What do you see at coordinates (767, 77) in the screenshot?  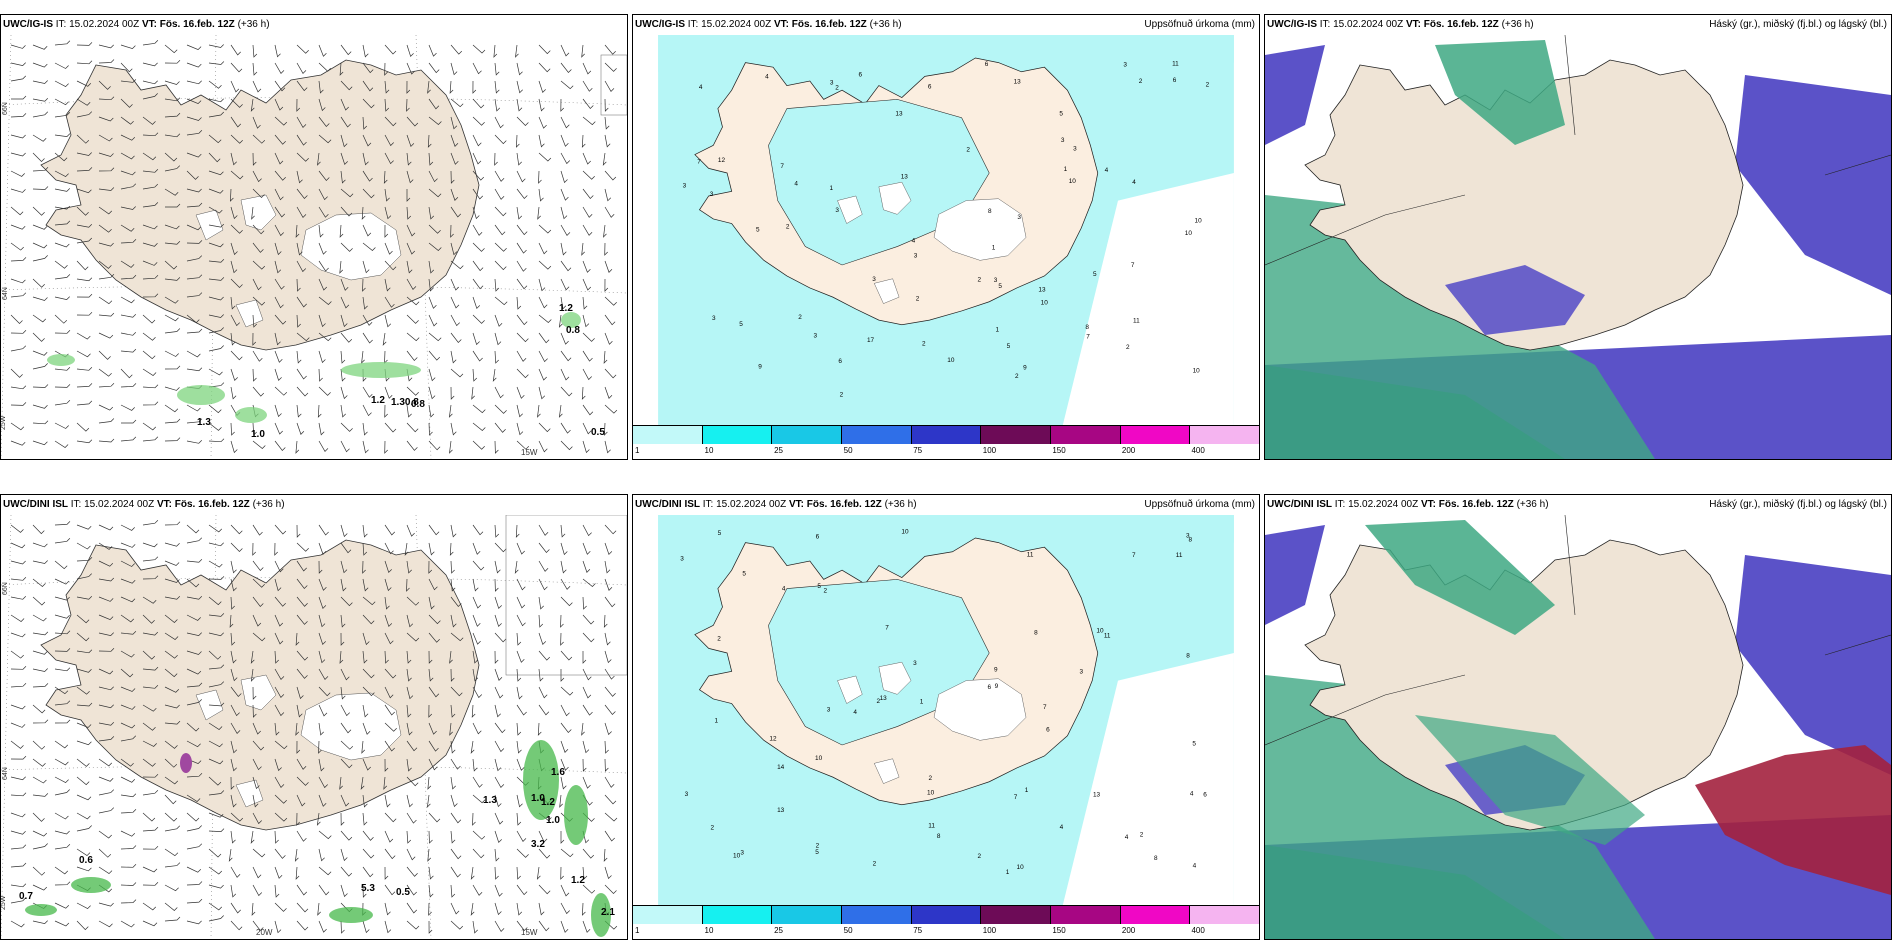 I see `map-value-label: 4` at bounding box center [767, 77].